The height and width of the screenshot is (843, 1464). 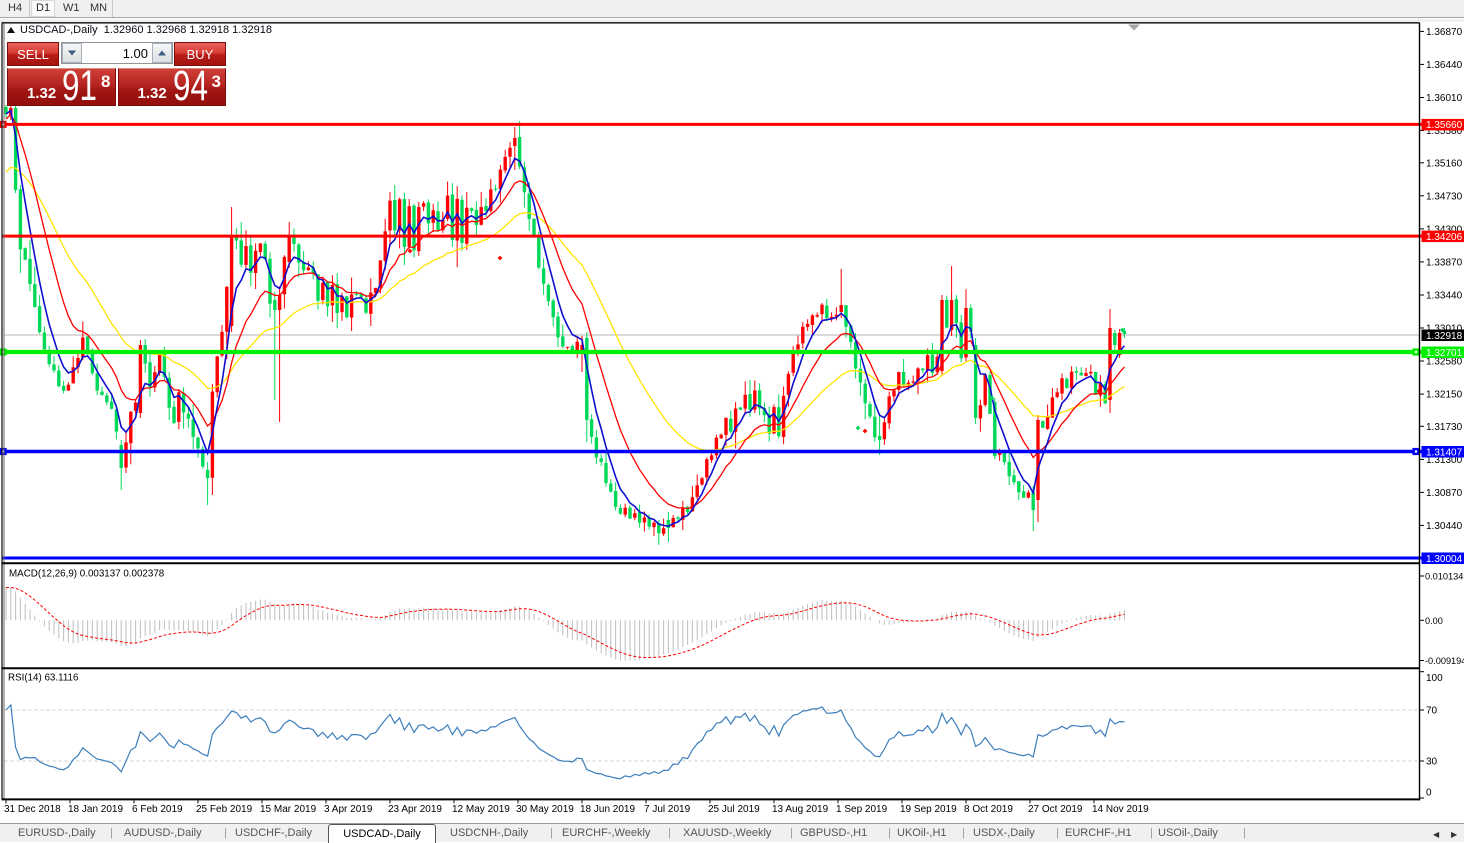 What do you see at coordinates (32, 809) in the screenshot?
I see `svg-text: 31 Dec 2018` at bounding box center [32, 809].